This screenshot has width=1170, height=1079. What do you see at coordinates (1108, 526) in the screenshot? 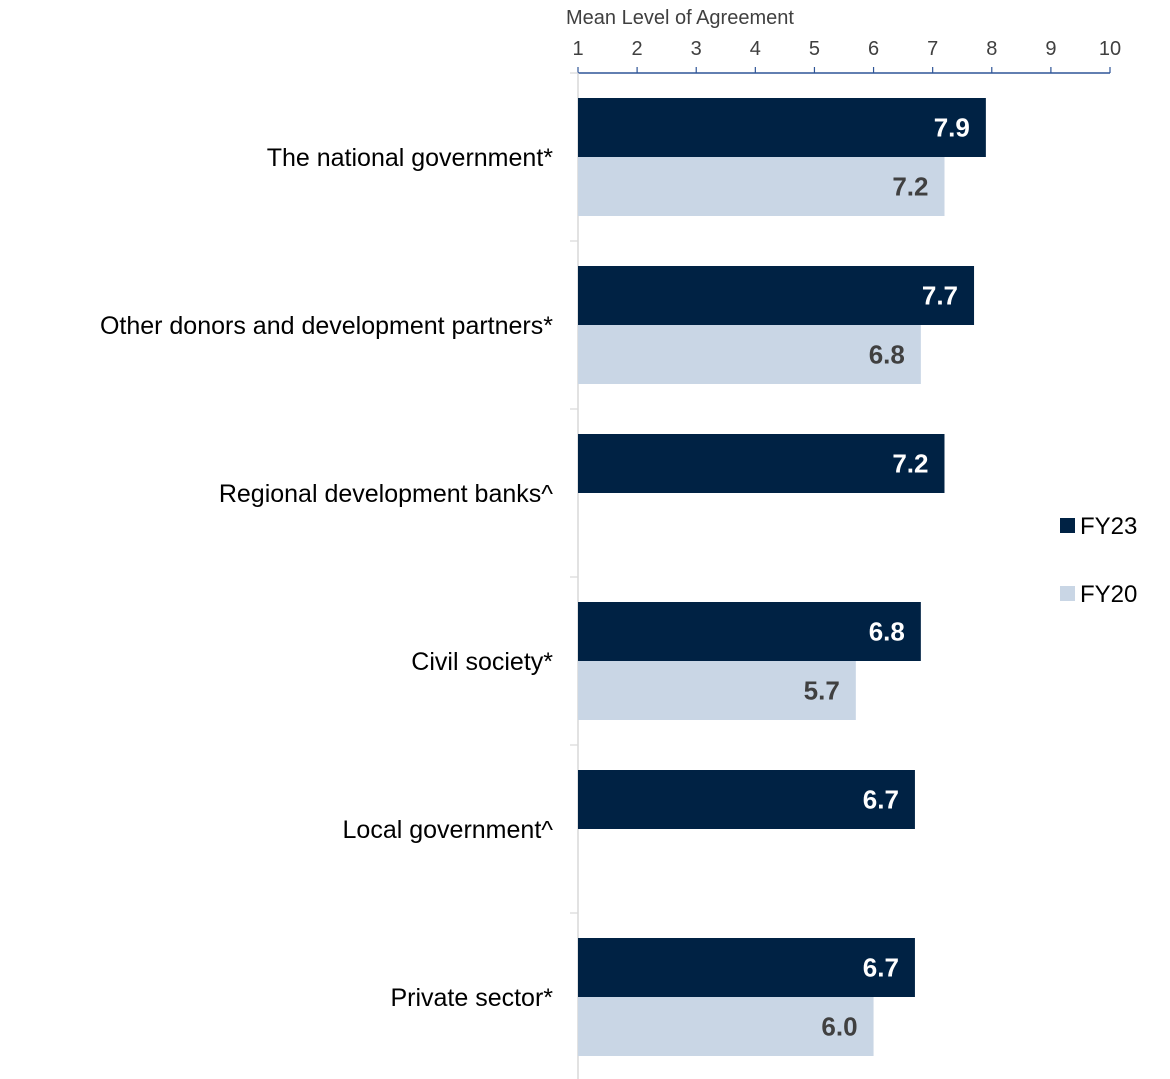
I see `legend-label-fy23: FY23` at bounding box center [1108, 526].